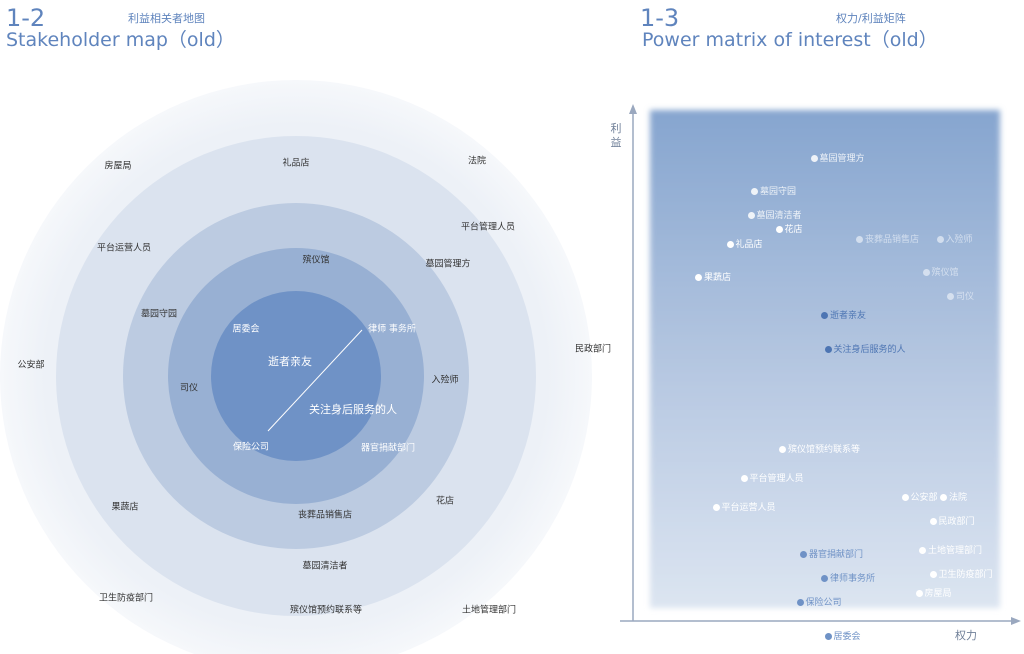 The width and height of the screenshot is (1024, 654). What do you see at coordinates (246, 329) in the screenshot?
I see `map-label-residents-committee: 居委会` at bounding box center [246, 329].